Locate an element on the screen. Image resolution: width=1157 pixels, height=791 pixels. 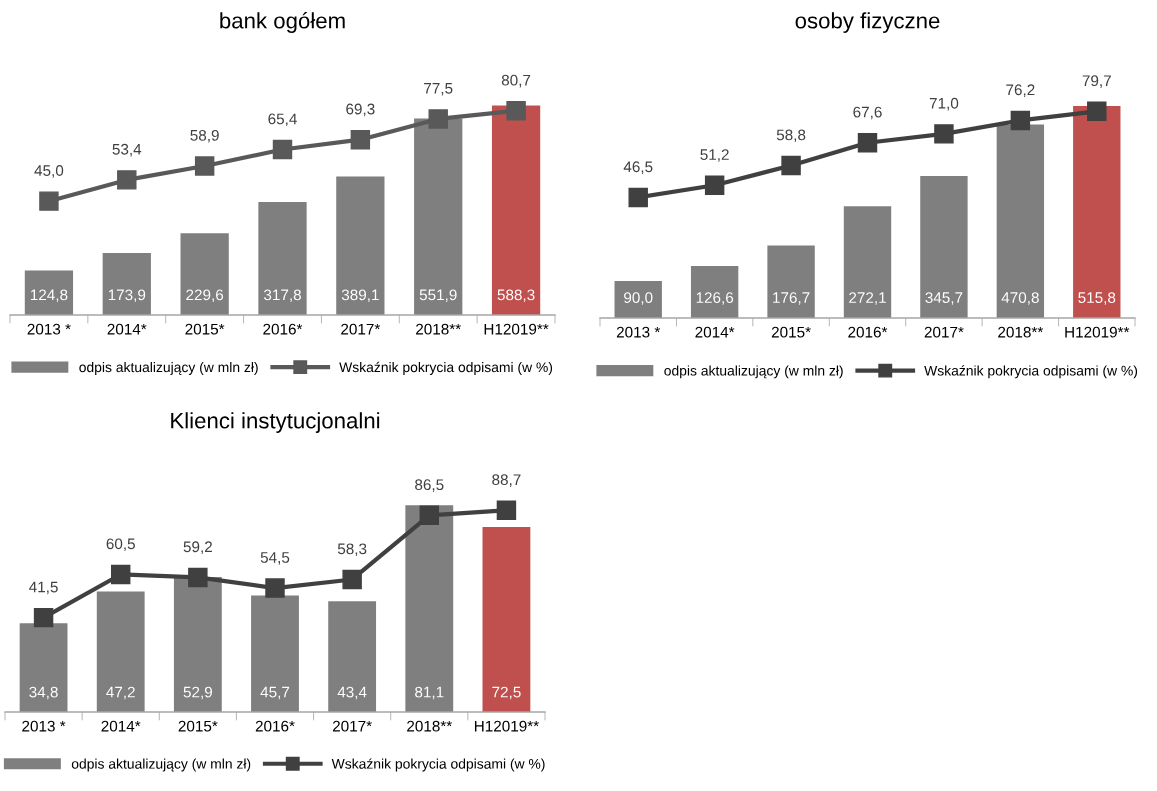
data-label: 47,2 is located at coordinates (120, 693).